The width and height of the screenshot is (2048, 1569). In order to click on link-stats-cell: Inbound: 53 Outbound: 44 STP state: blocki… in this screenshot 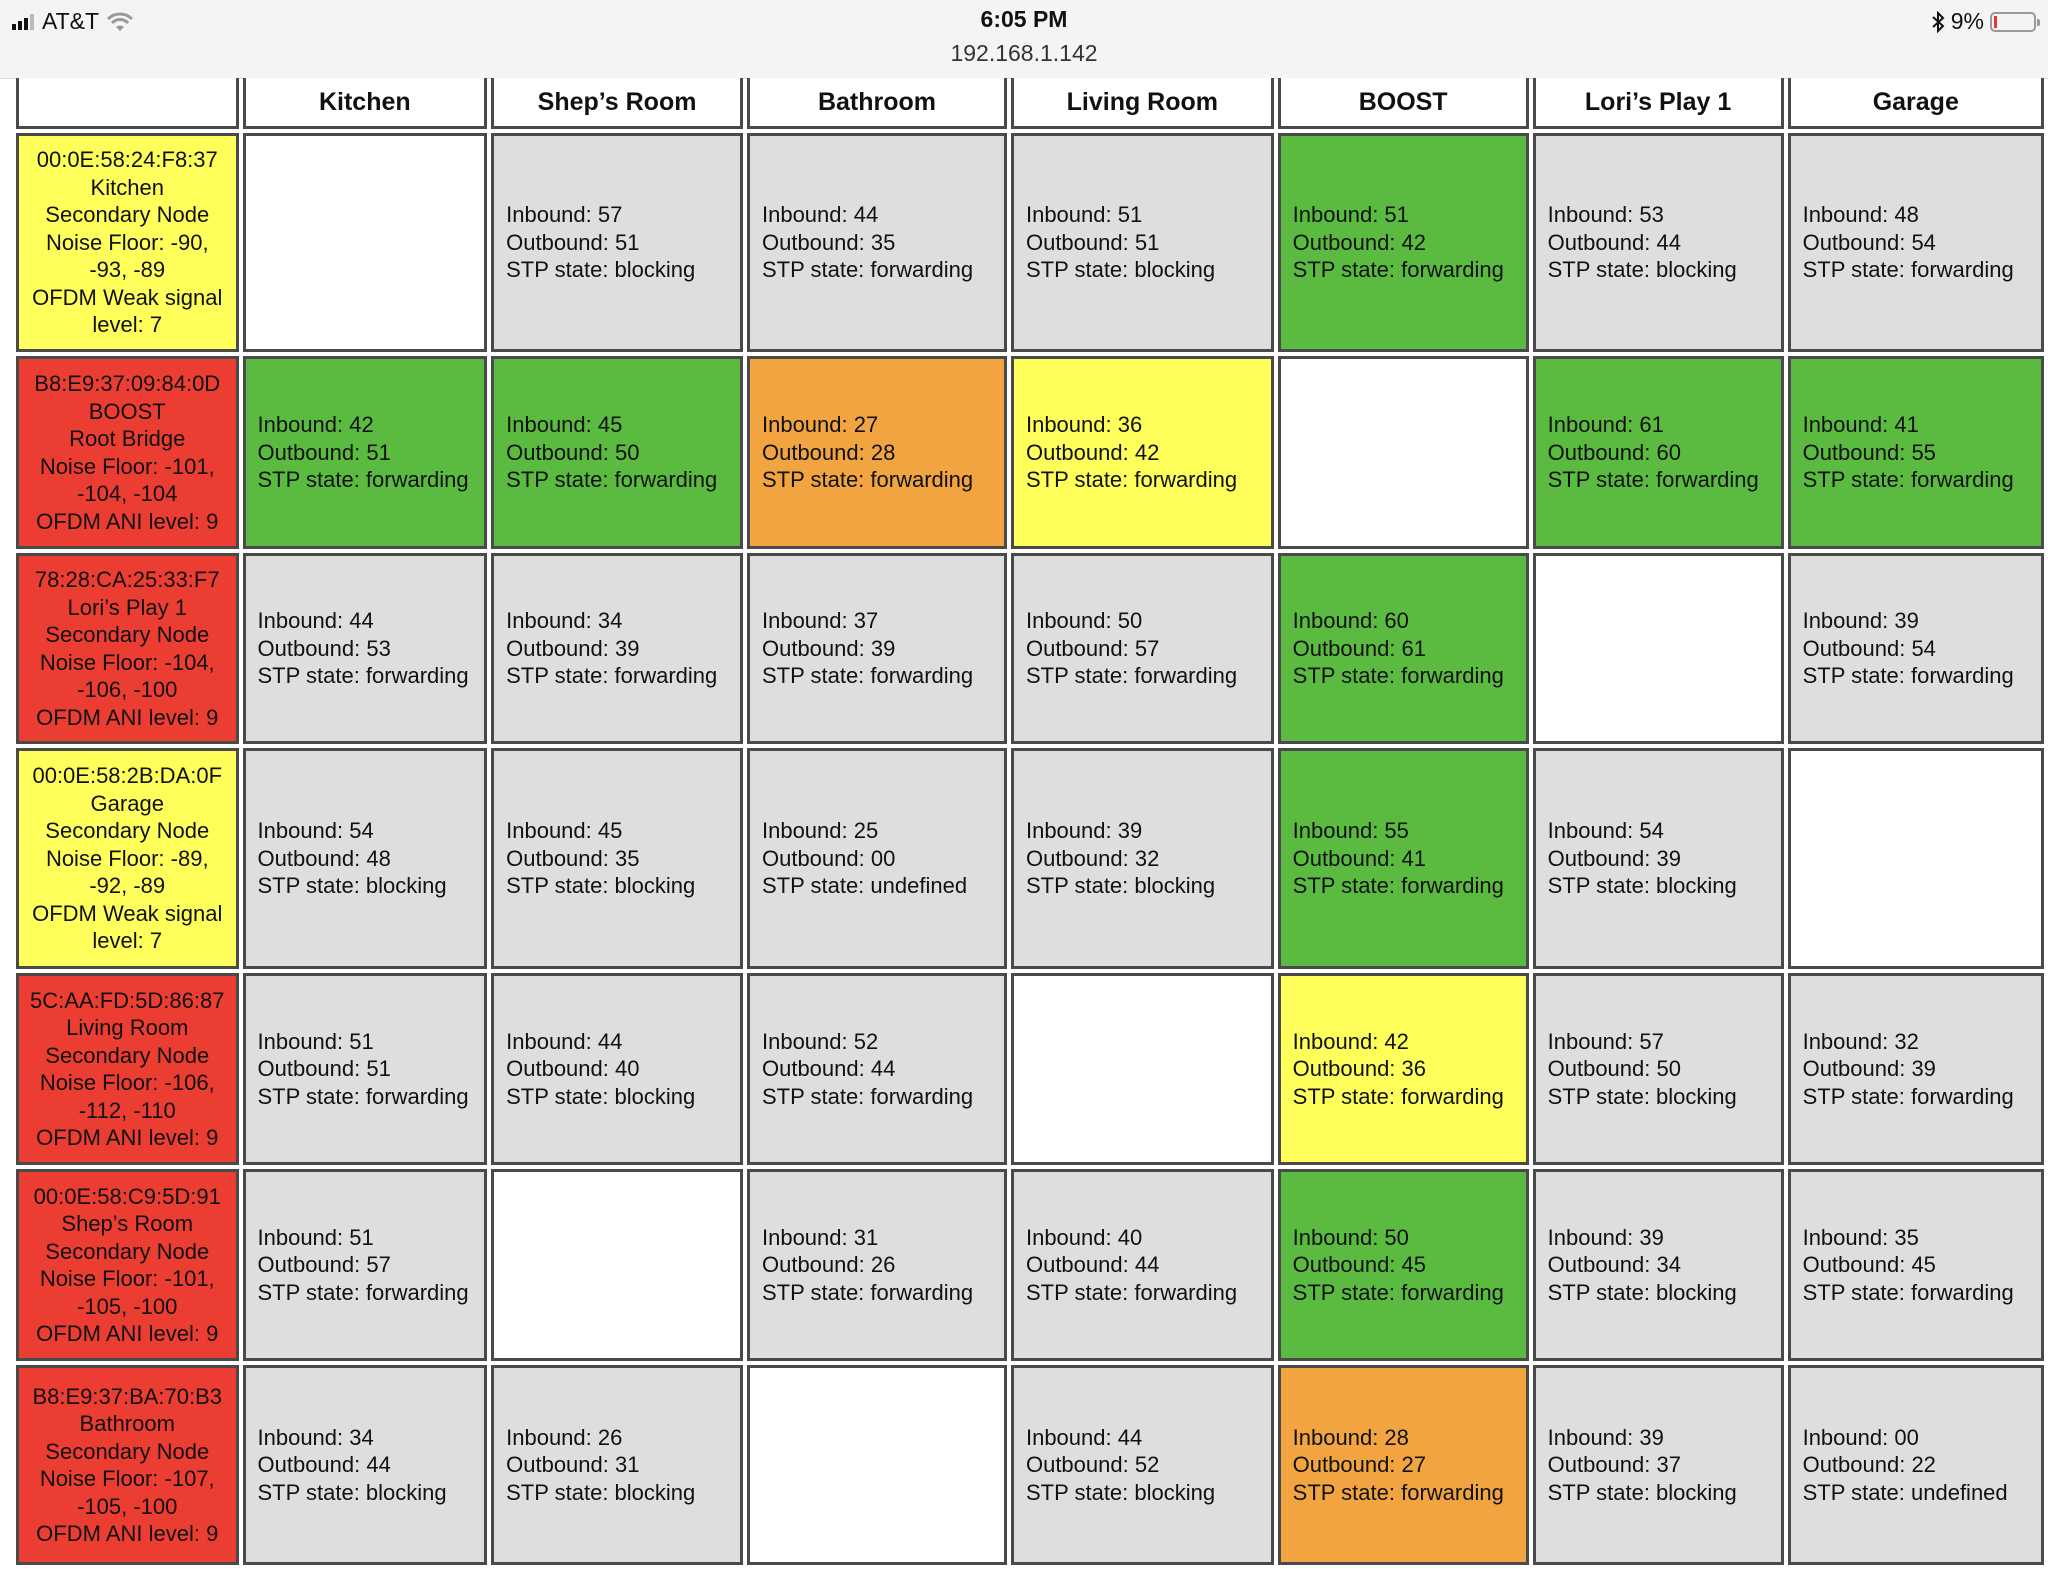, I will do `click(1658, 242)`.